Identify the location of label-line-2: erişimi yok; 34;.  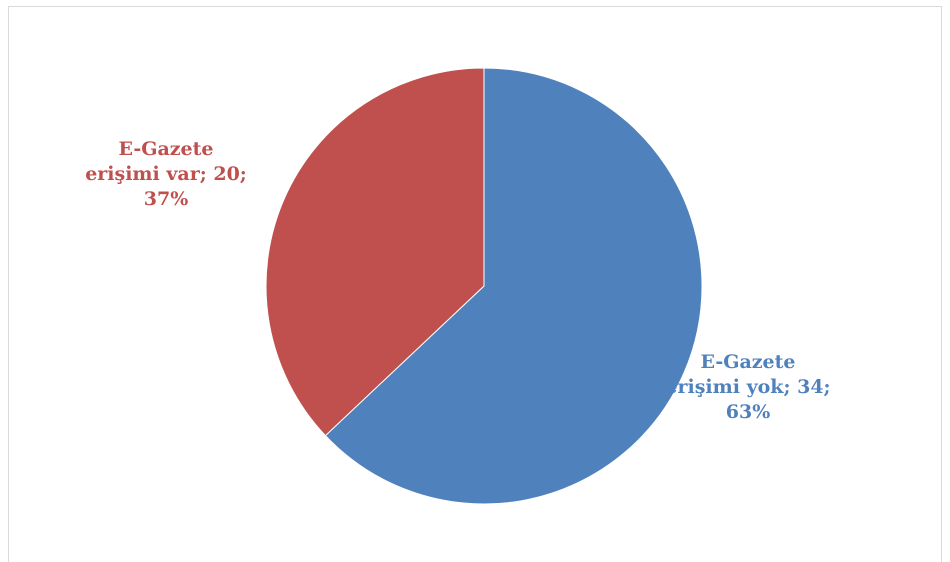
(748, 387).